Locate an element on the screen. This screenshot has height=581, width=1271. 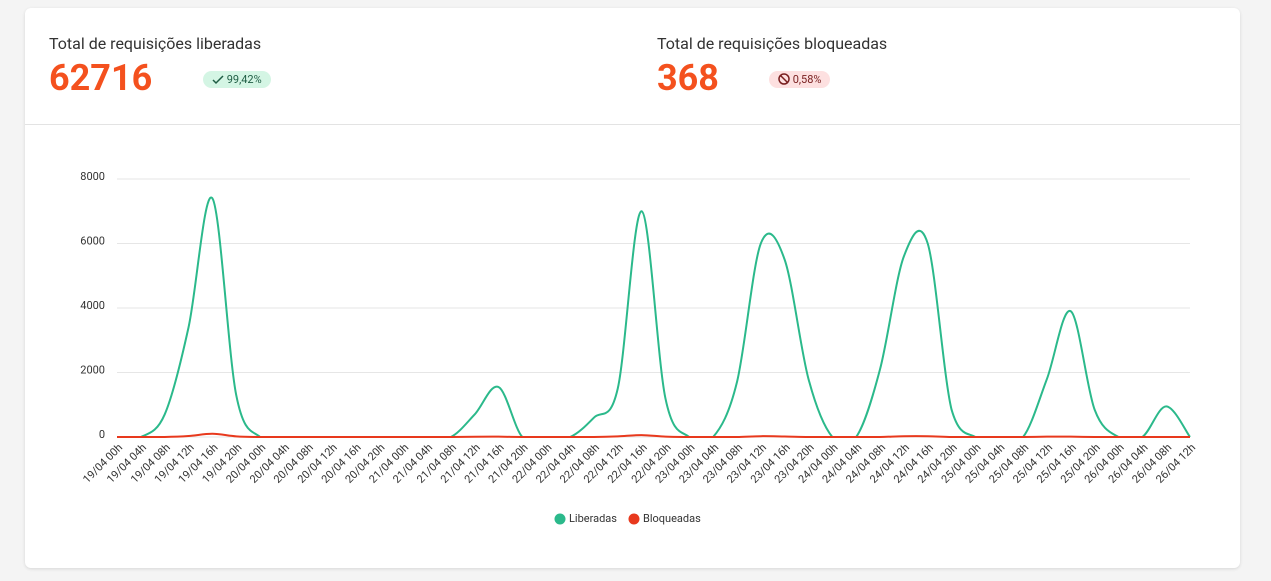
stat-label: Total de requisições liberadas is located at coordinates (155, 43).